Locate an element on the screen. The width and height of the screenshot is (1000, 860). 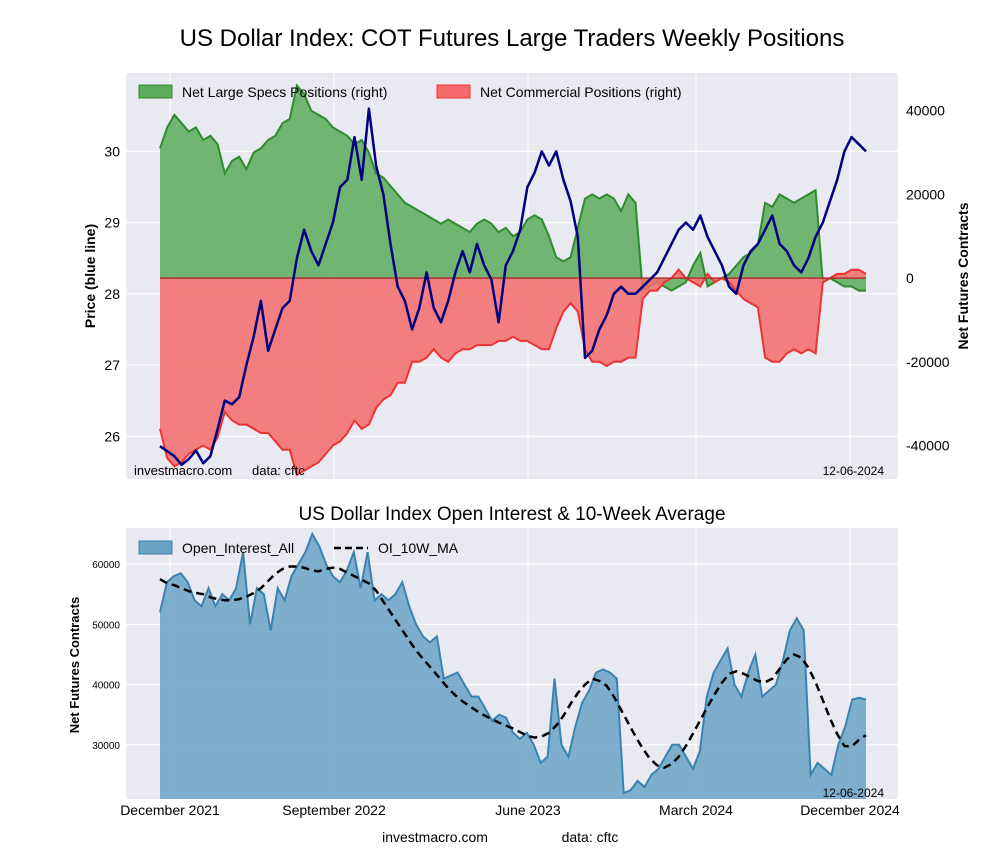
legend-swatch-specs is located at coordinates (155, 91).